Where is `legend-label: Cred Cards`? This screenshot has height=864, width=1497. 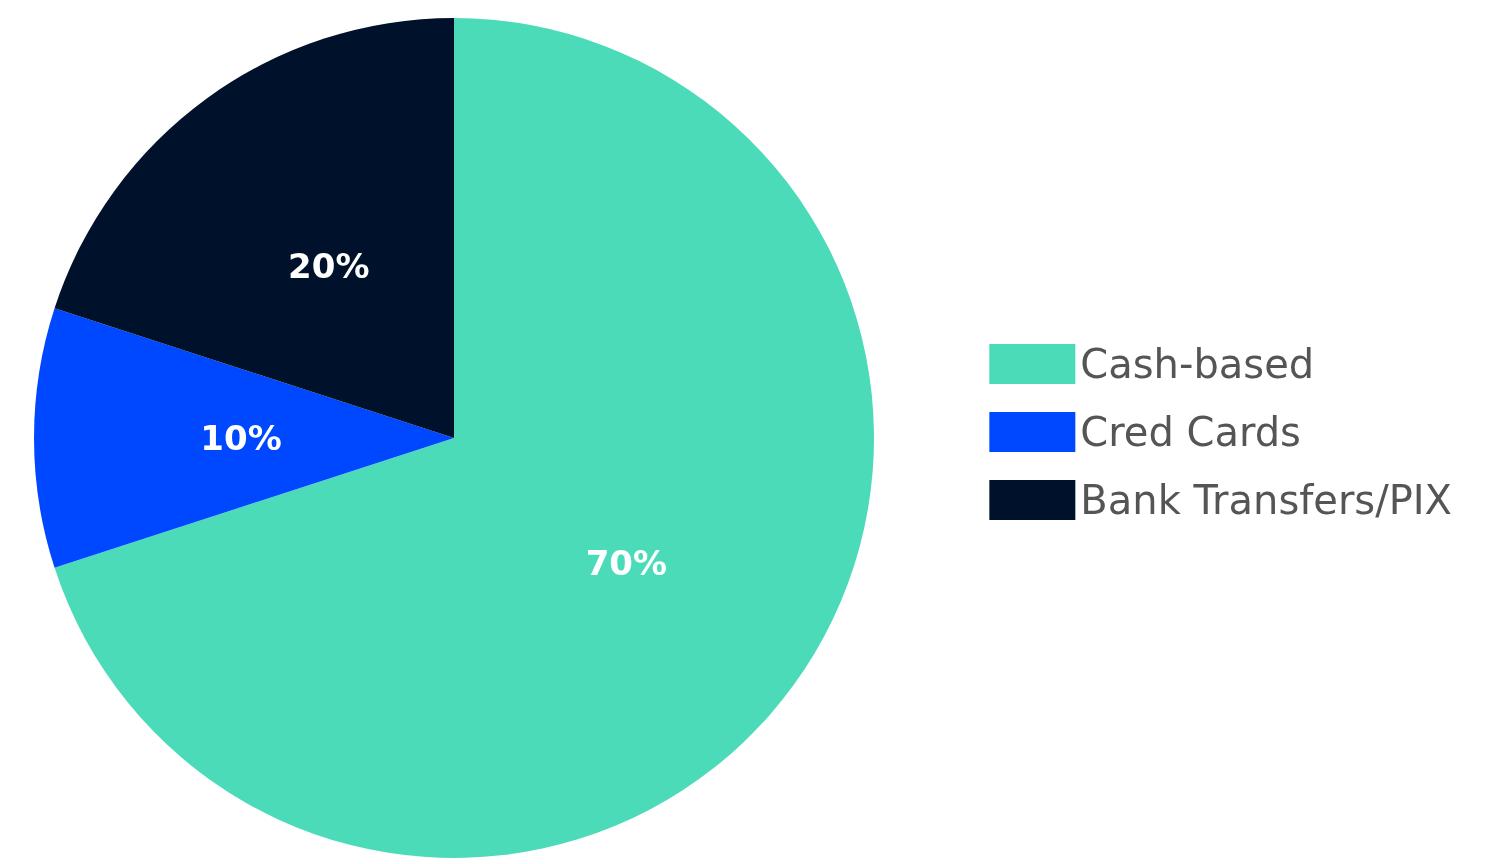 legend-label: Cred Cards is located at coordinates (1190, 432).